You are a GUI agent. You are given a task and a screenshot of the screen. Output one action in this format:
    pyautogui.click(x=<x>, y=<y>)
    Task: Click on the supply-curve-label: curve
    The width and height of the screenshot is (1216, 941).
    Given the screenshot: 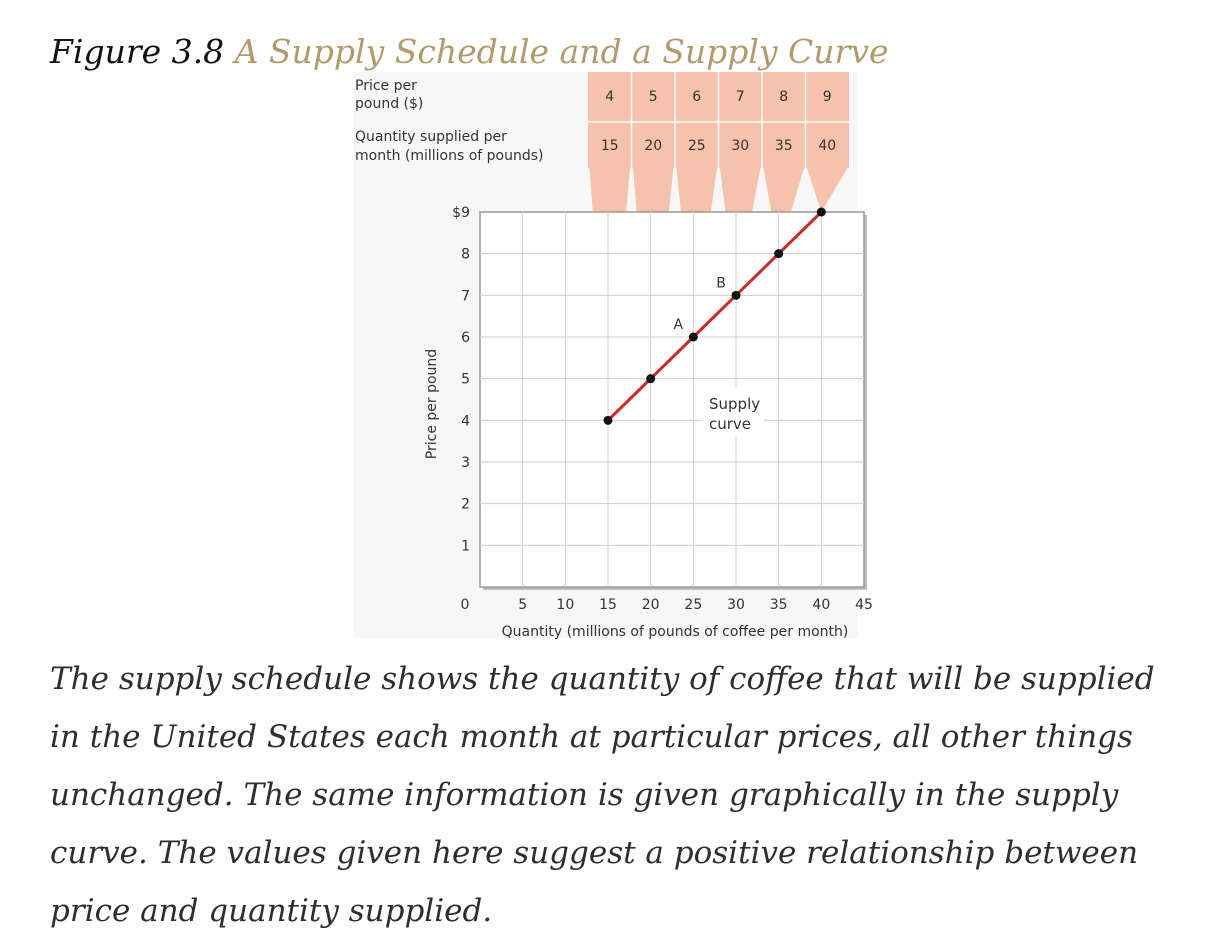 What is the action you would take?
    pyautogui.click(x=730, y=424)
    